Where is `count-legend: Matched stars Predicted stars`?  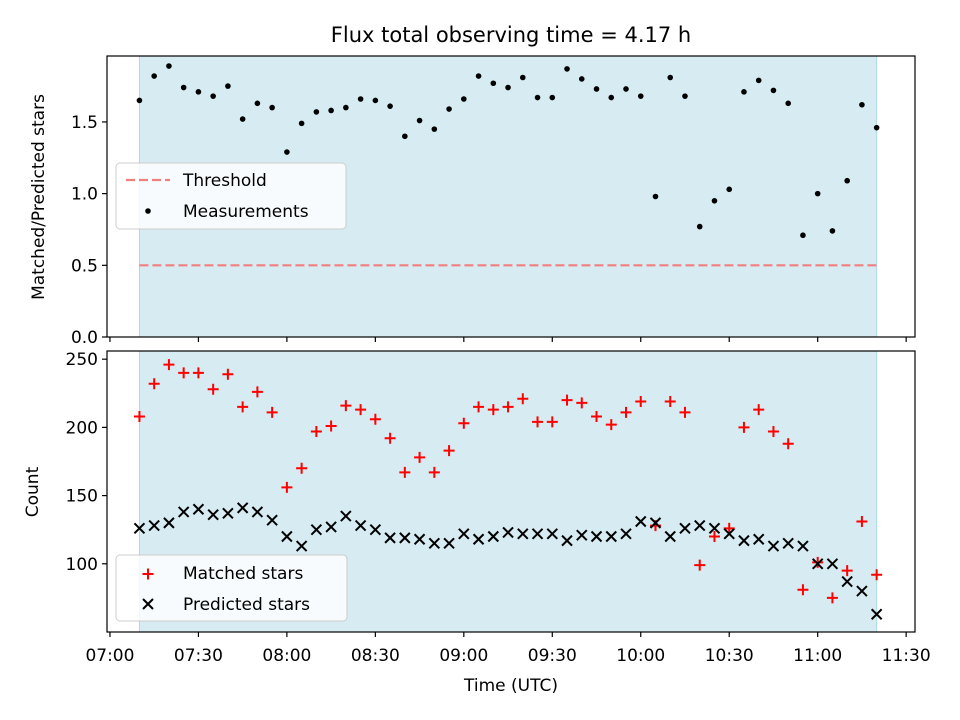
count-legend: Matched stars Predicted stars is located at coordinates (231, 588).